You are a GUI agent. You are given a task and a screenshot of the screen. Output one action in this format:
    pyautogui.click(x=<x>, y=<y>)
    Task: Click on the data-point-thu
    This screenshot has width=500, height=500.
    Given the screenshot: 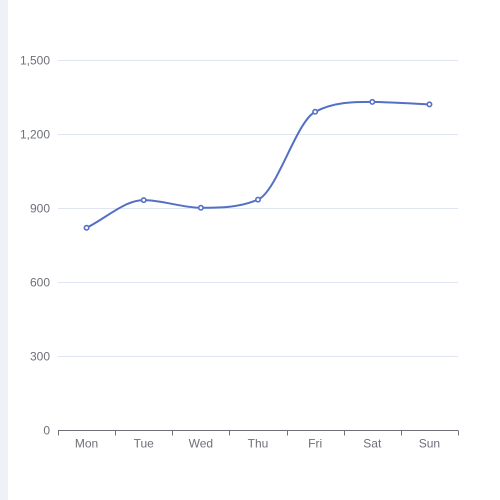 What is the action you would take?
    pyautogui.click(x=258, y=199)
    